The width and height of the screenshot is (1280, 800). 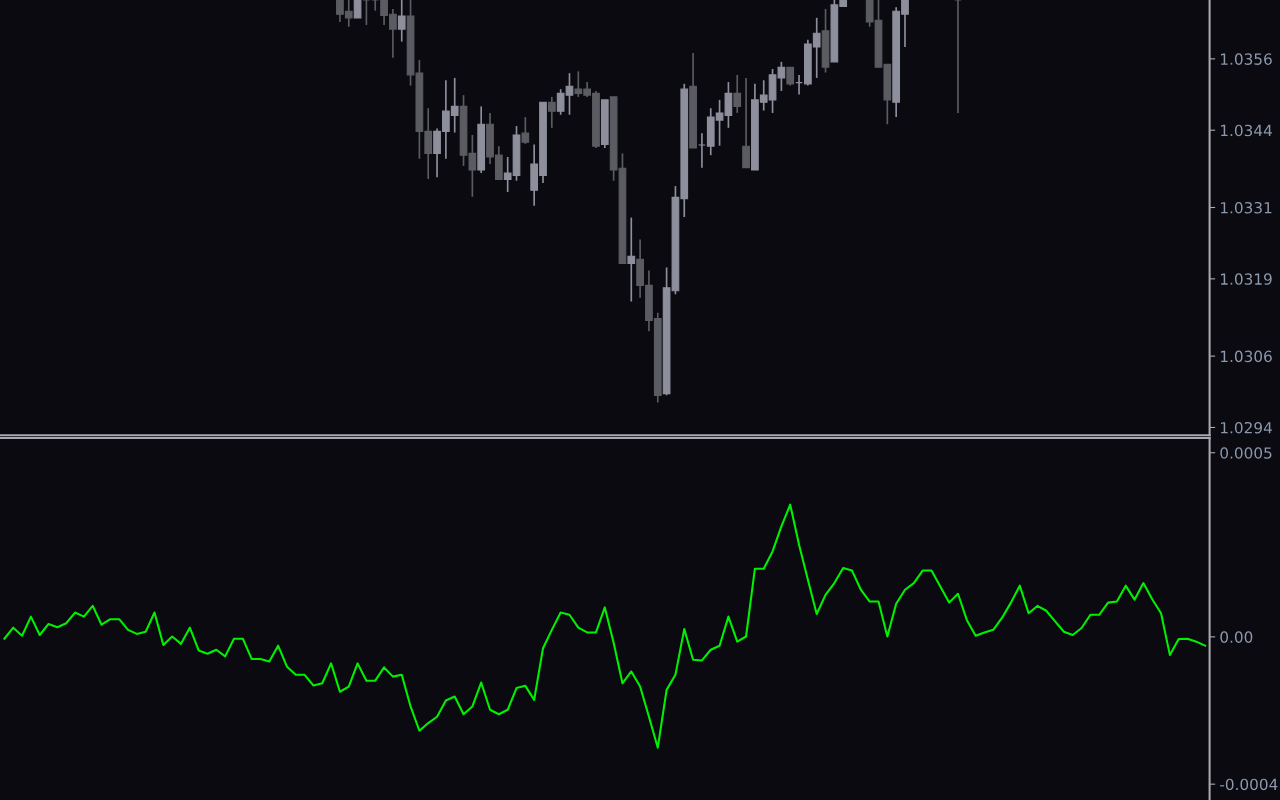 I want to click on y-tick-label: -0.0004, so click(x=1249, y=784).